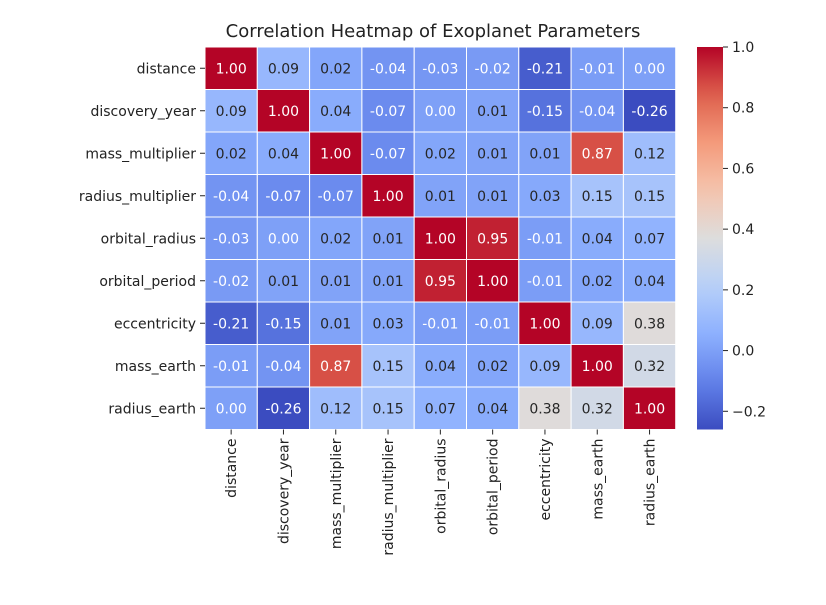 This screenshot has width=826, height=605. I want to click on colorbar-tick-label: 0.0, so click(743, 352).